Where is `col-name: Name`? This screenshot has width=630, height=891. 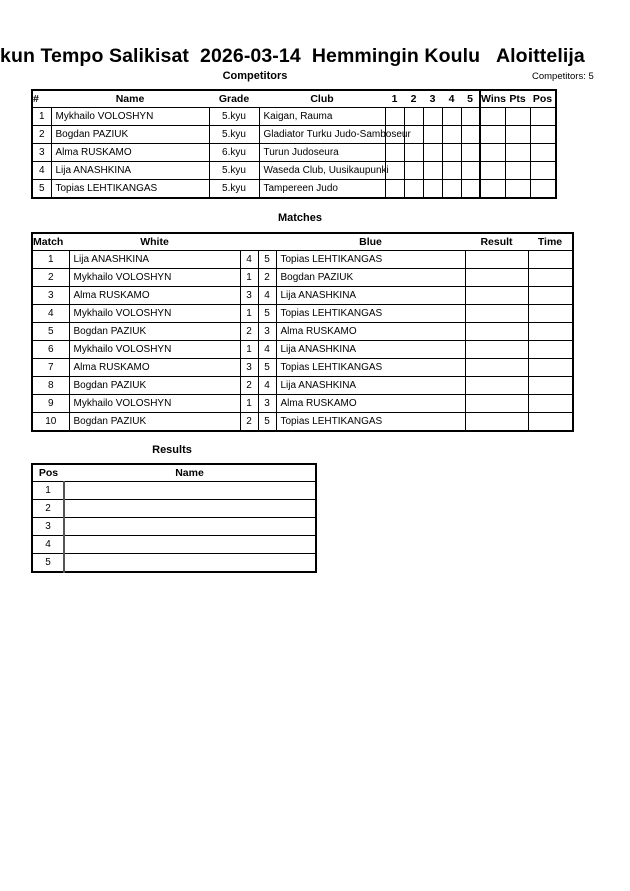 col-name: Name is located at coordinates (190, 473).